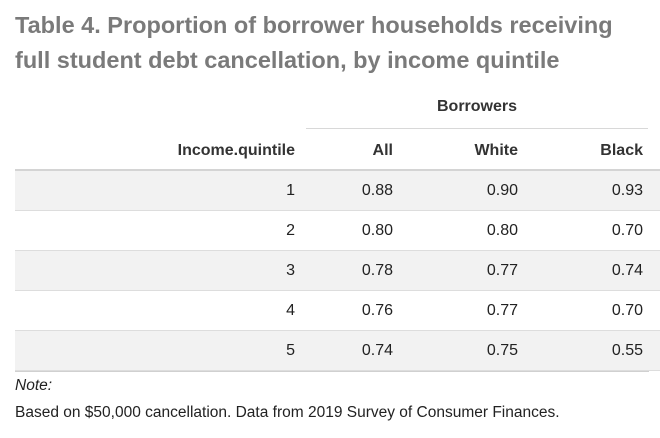 The height and width of the screenshot is (438, 660). What do you see at coordinates (377, 230) in the screenshot?
I see `cell-all: 0.80` at bounding box center [377, 230].